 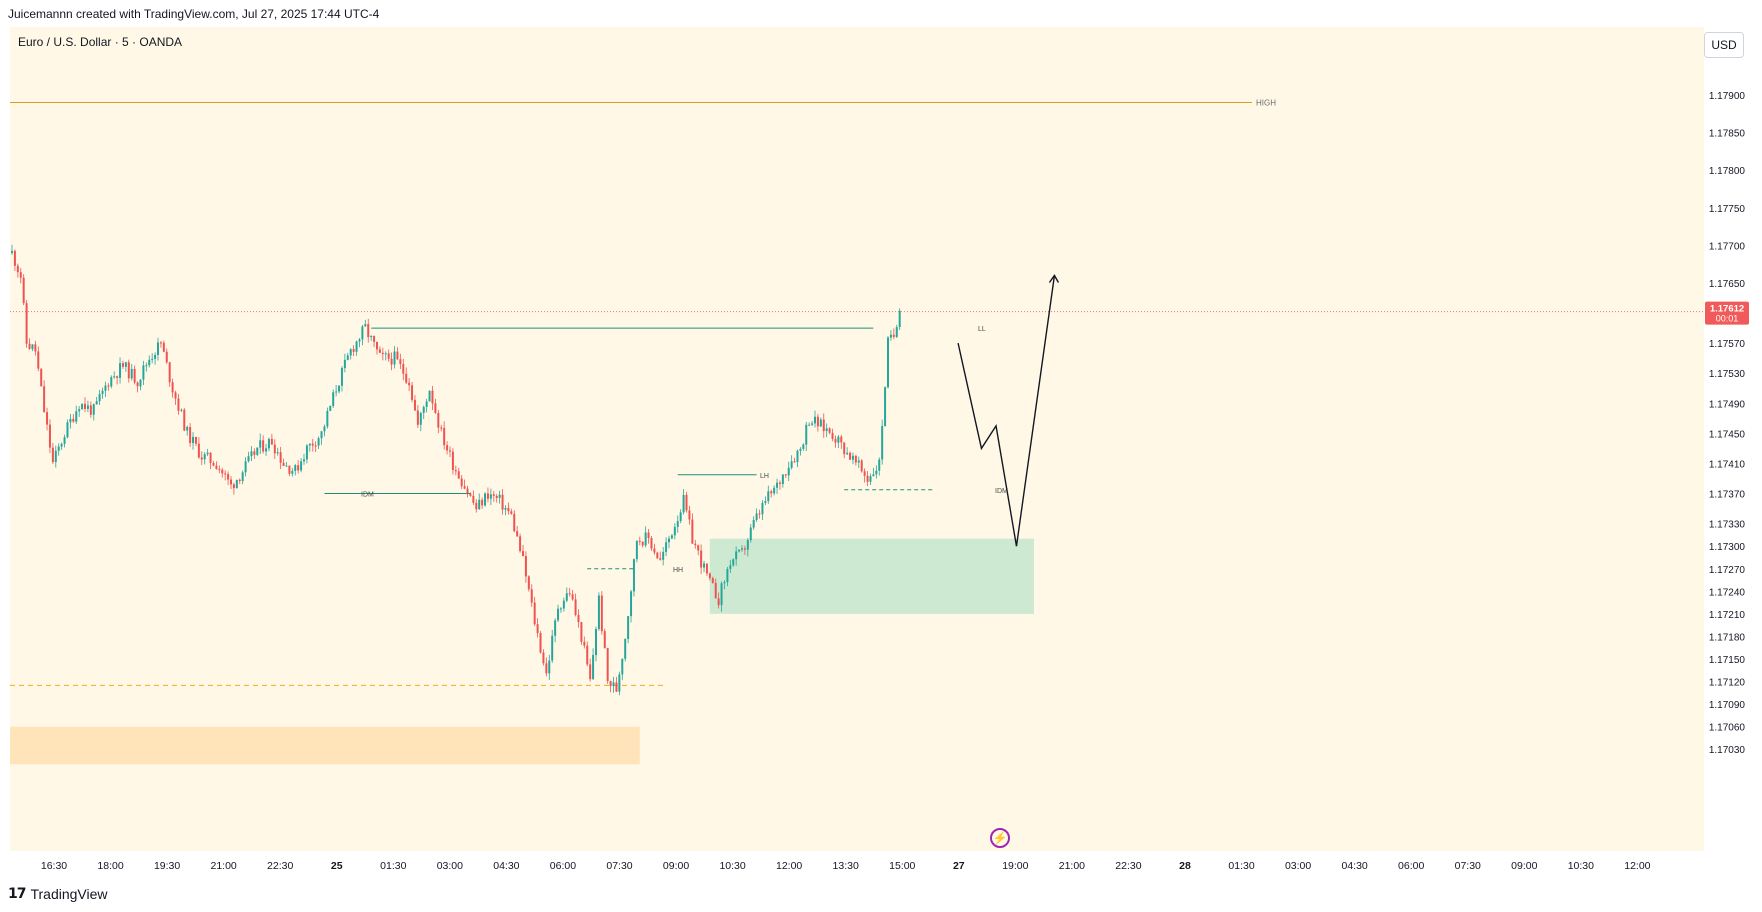 What do you see at coordinates (100, 42) in the screenshot?
I see `symbol-title: Euro / U.S. Dollar · 5 · OANDA` at bounding box center [100, 42].